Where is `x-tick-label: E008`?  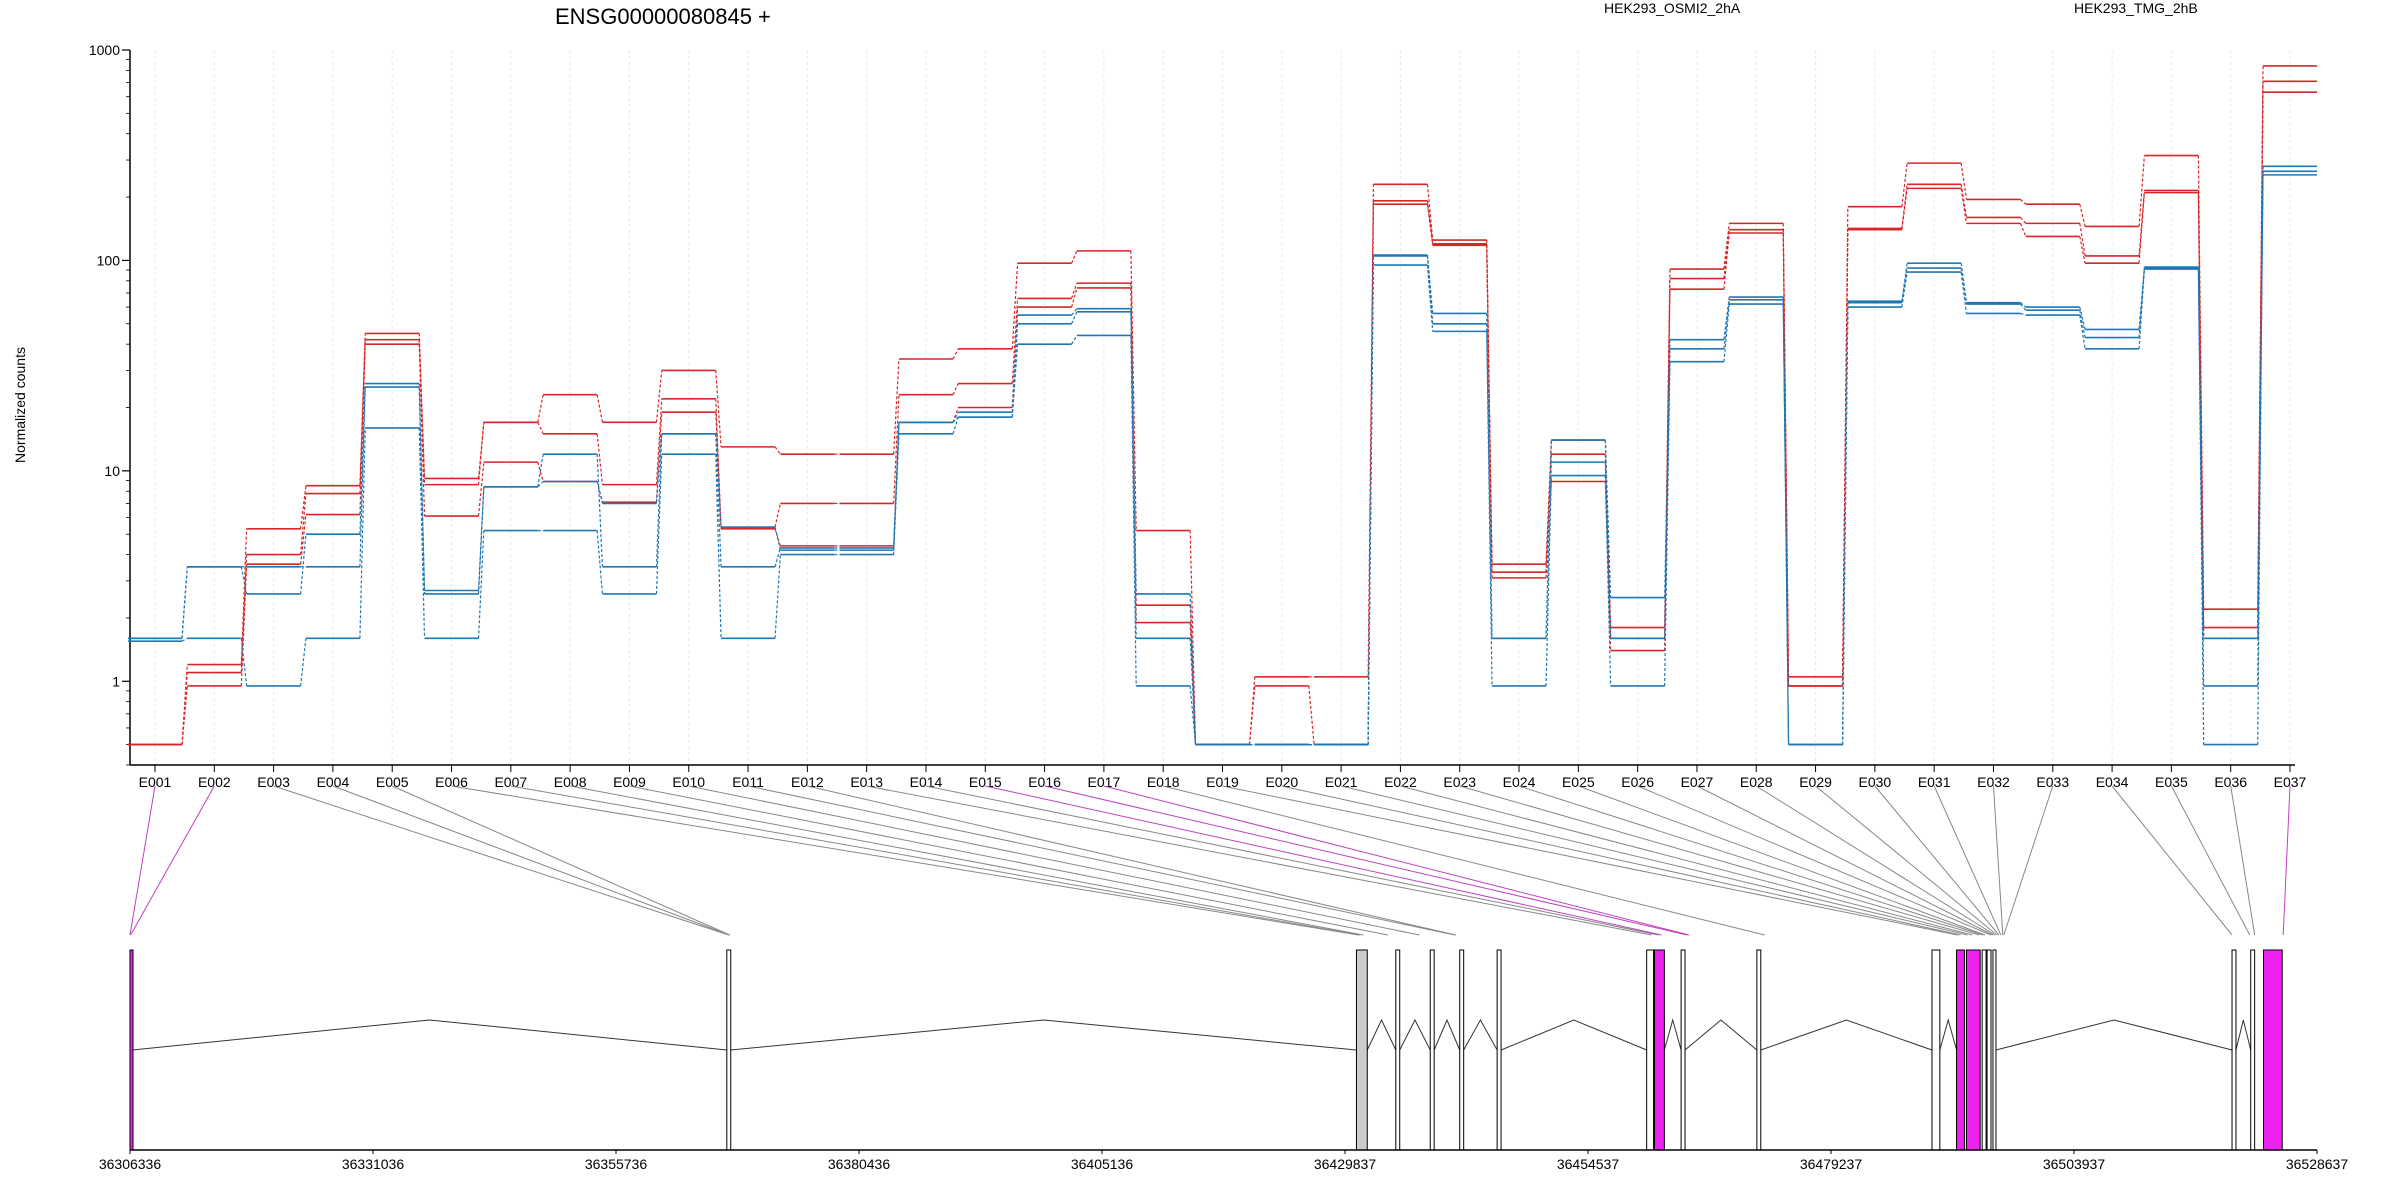 x-tick-label: E008 is located at coordinates (570, 782).